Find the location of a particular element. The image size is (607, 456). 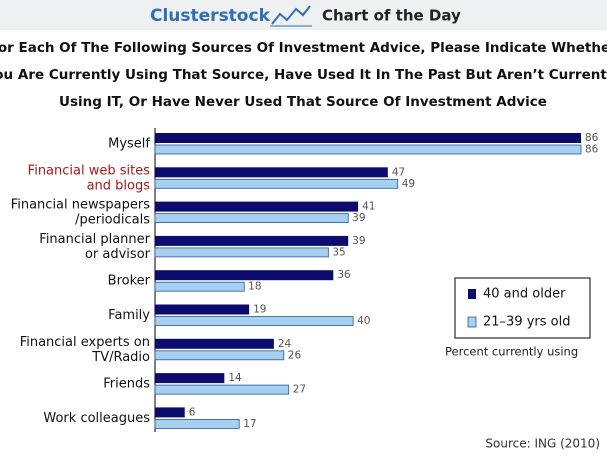

legend-label: 21–39 yrs old is located at coordinates (526, 322).